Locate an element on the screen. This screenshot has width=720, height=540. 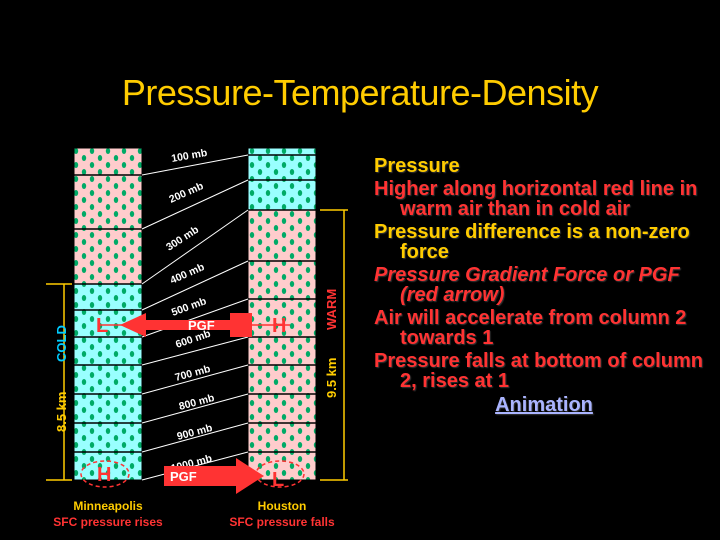
upper-pgf-arrow: PGF L H is located at coordinates (193, 325).